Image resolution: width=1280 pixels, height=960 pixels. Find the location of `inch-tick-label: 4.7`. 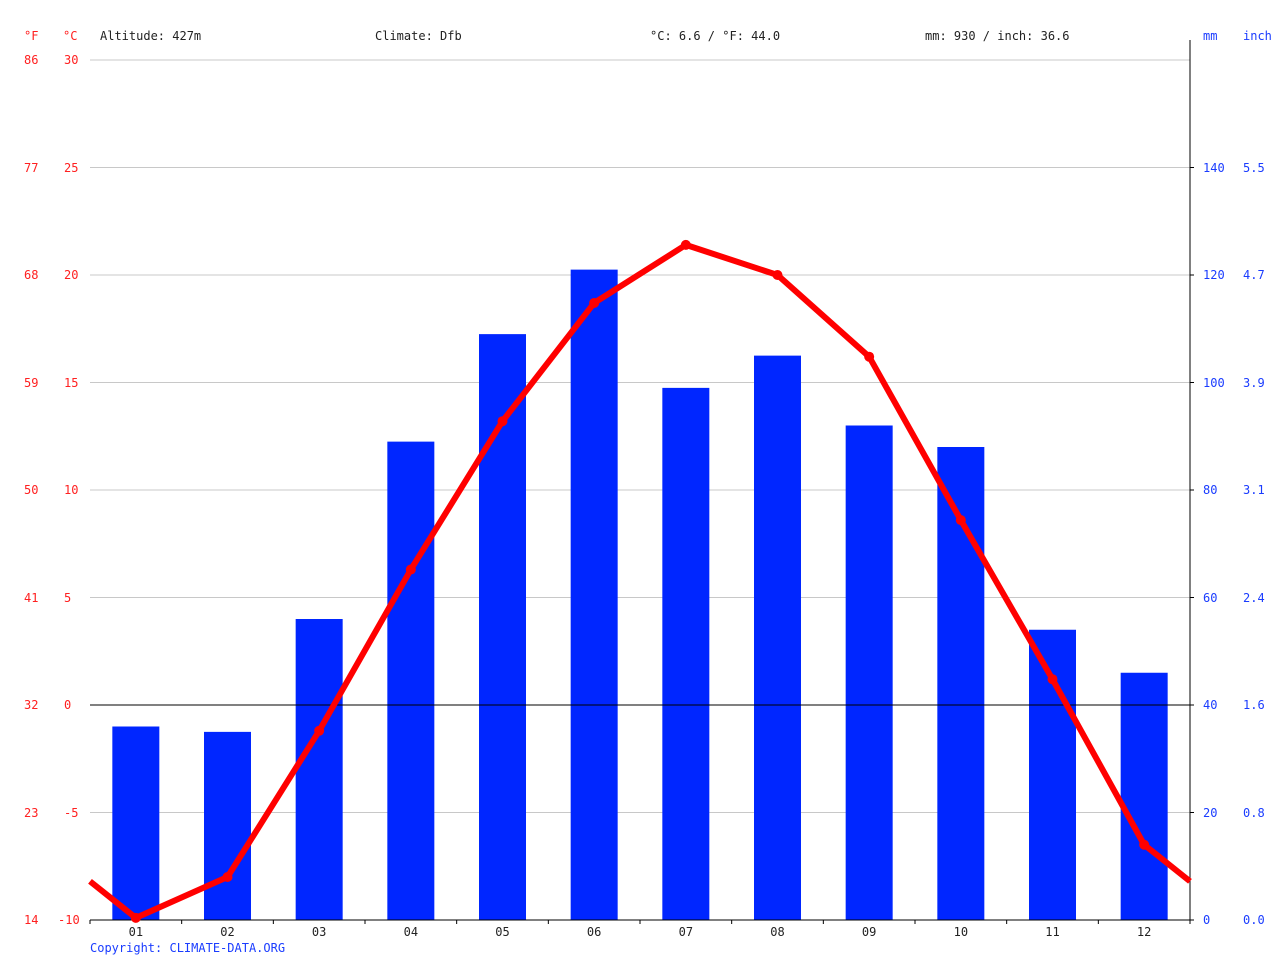

inch-tick-label: 4.7 is located at coordinates (1254, 275).